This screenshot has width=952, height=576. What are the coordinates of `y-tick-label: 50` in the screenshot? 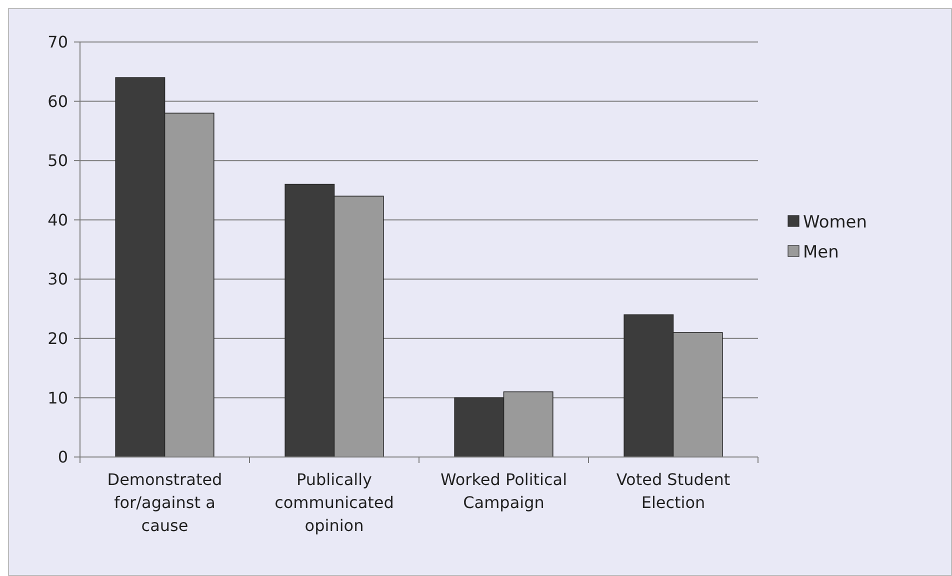 It's located at (58, 160).